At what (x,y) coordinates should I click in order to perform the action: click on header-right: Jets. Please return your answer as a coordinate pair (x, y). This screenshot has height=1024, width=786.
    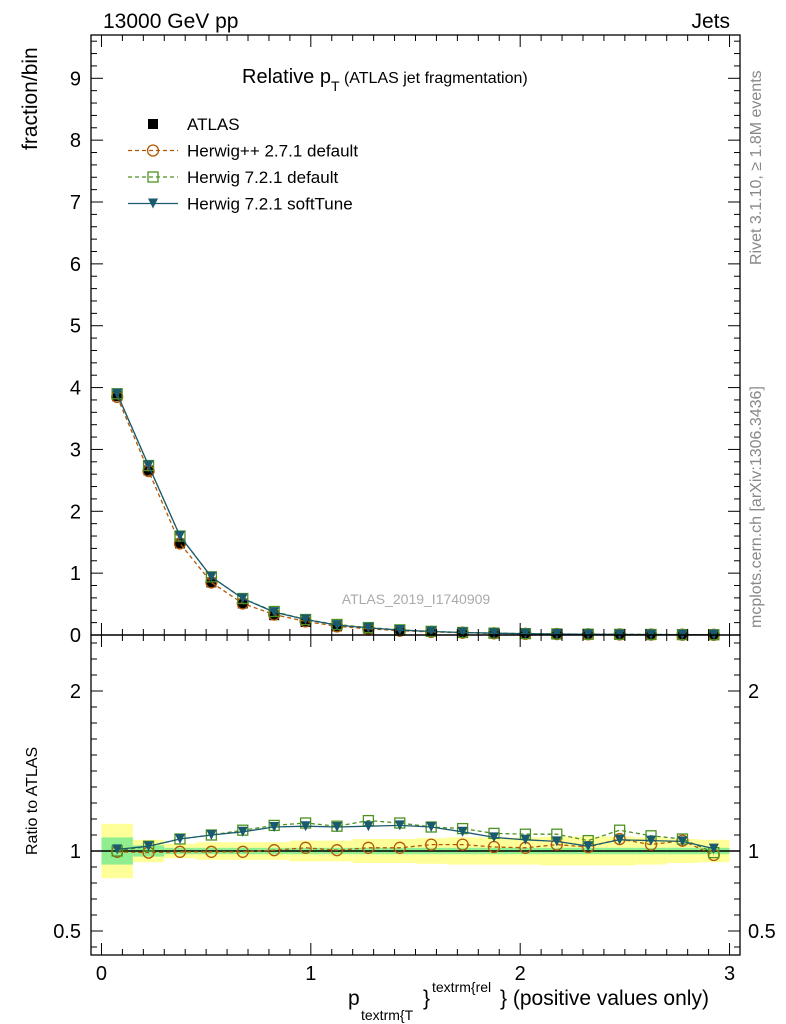
    Looking at the image, I should click on (710, 21).